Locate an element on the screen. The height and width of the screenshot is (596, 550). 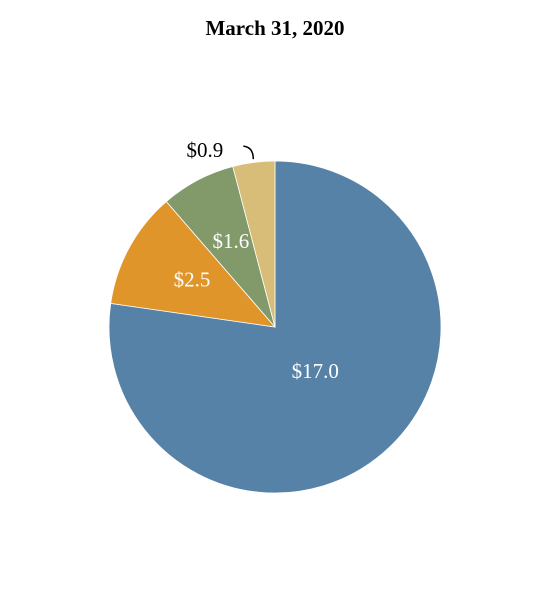
data-label: $0.9 is located at coordinates (205, 150).